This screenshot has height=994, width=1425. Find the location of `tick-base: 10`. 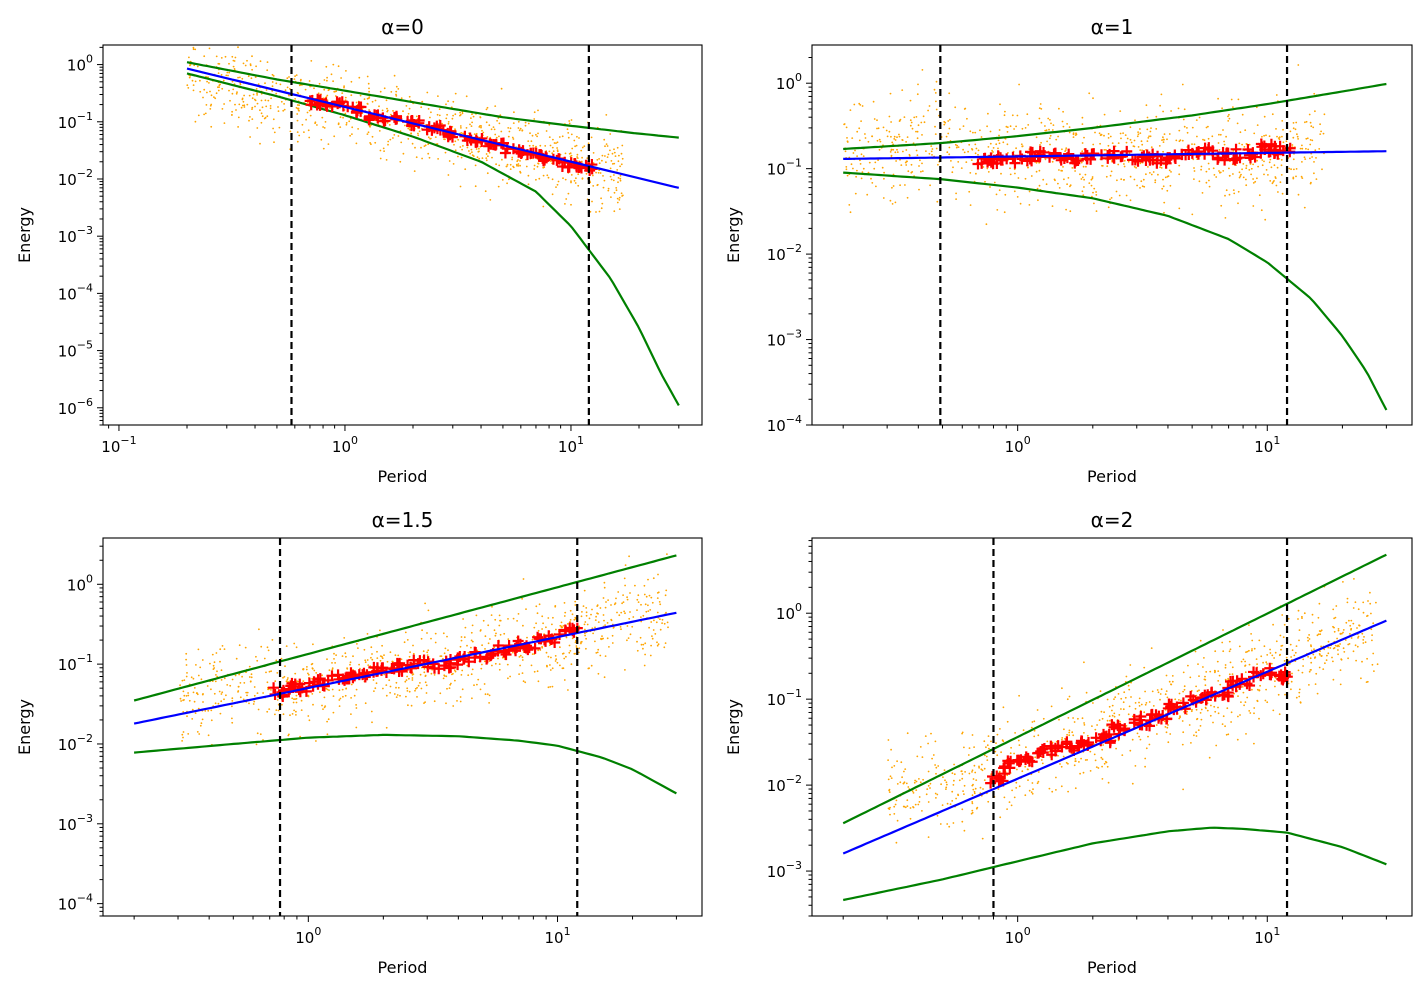

tick-base: 10 is located at coordinates (67, 352).